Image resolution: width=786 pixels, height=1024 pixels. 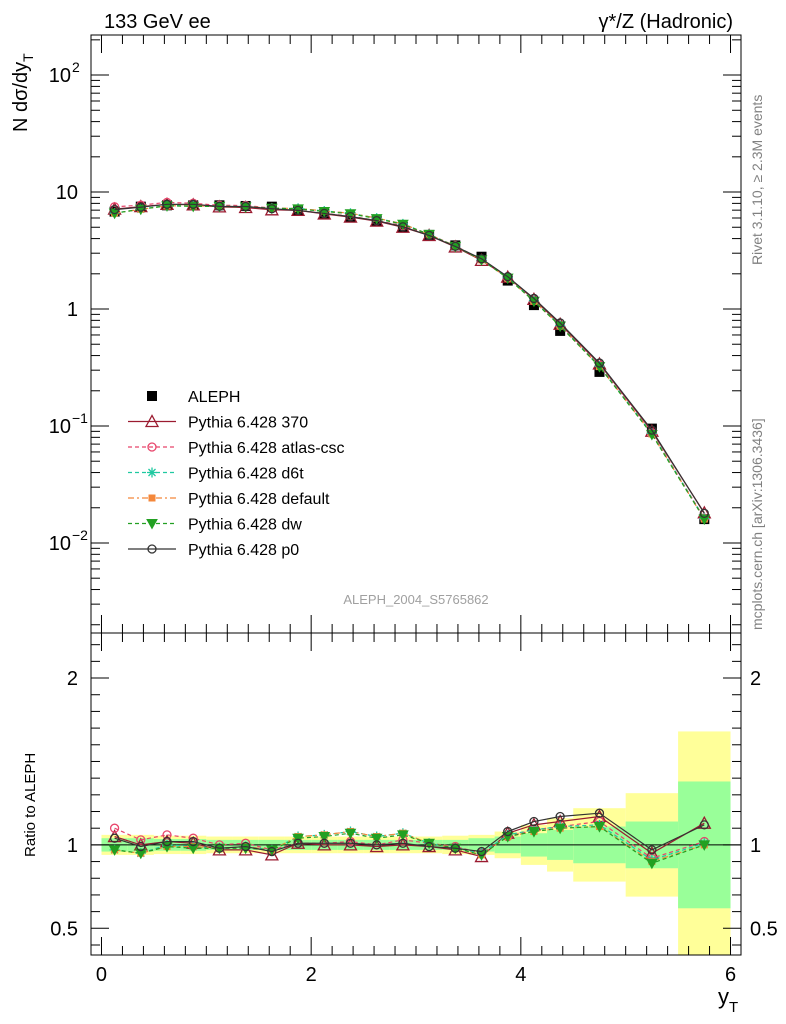 What do you see at coordinates (246, 474) in the screenshot?
I see `legend-label: Pythia 6.428 d6t` at bounding box center [246, 474].